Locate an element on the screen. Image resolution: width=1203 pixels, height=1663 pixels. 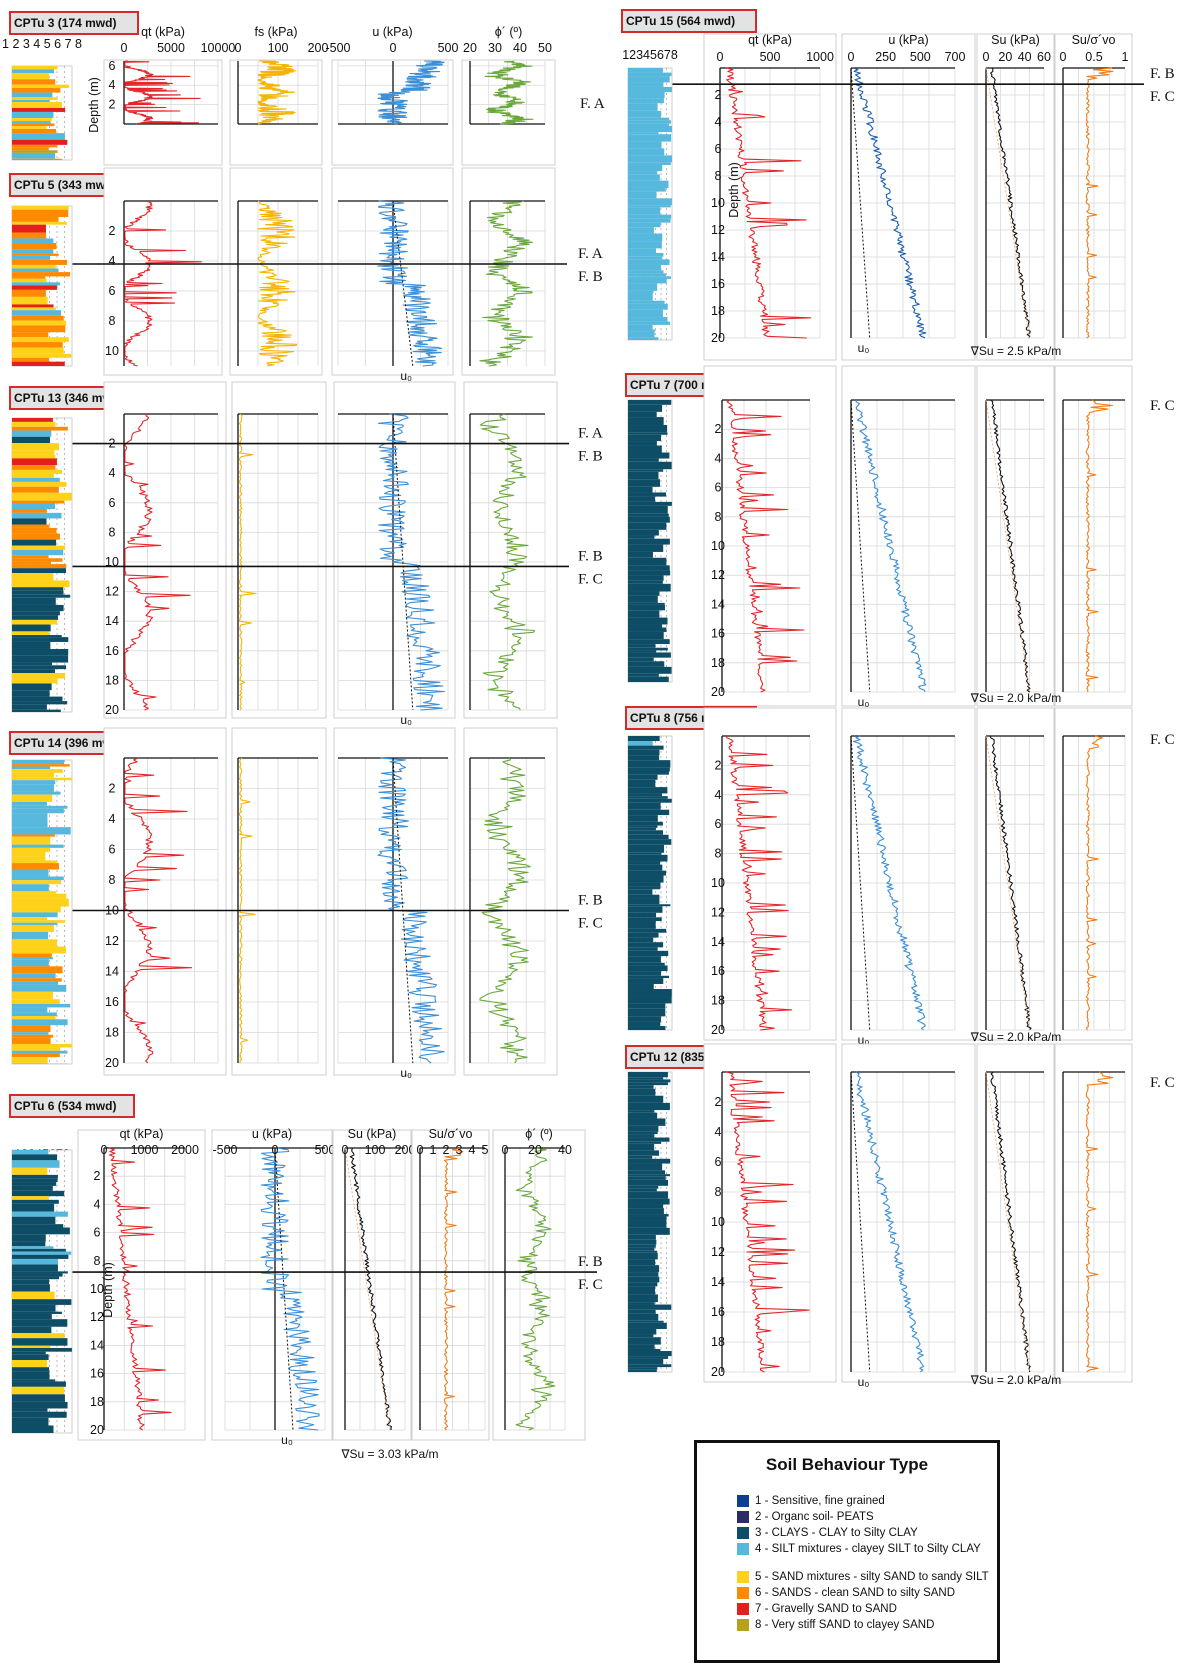
depth-tick-label: 12 is located at coordinates (112, 592).